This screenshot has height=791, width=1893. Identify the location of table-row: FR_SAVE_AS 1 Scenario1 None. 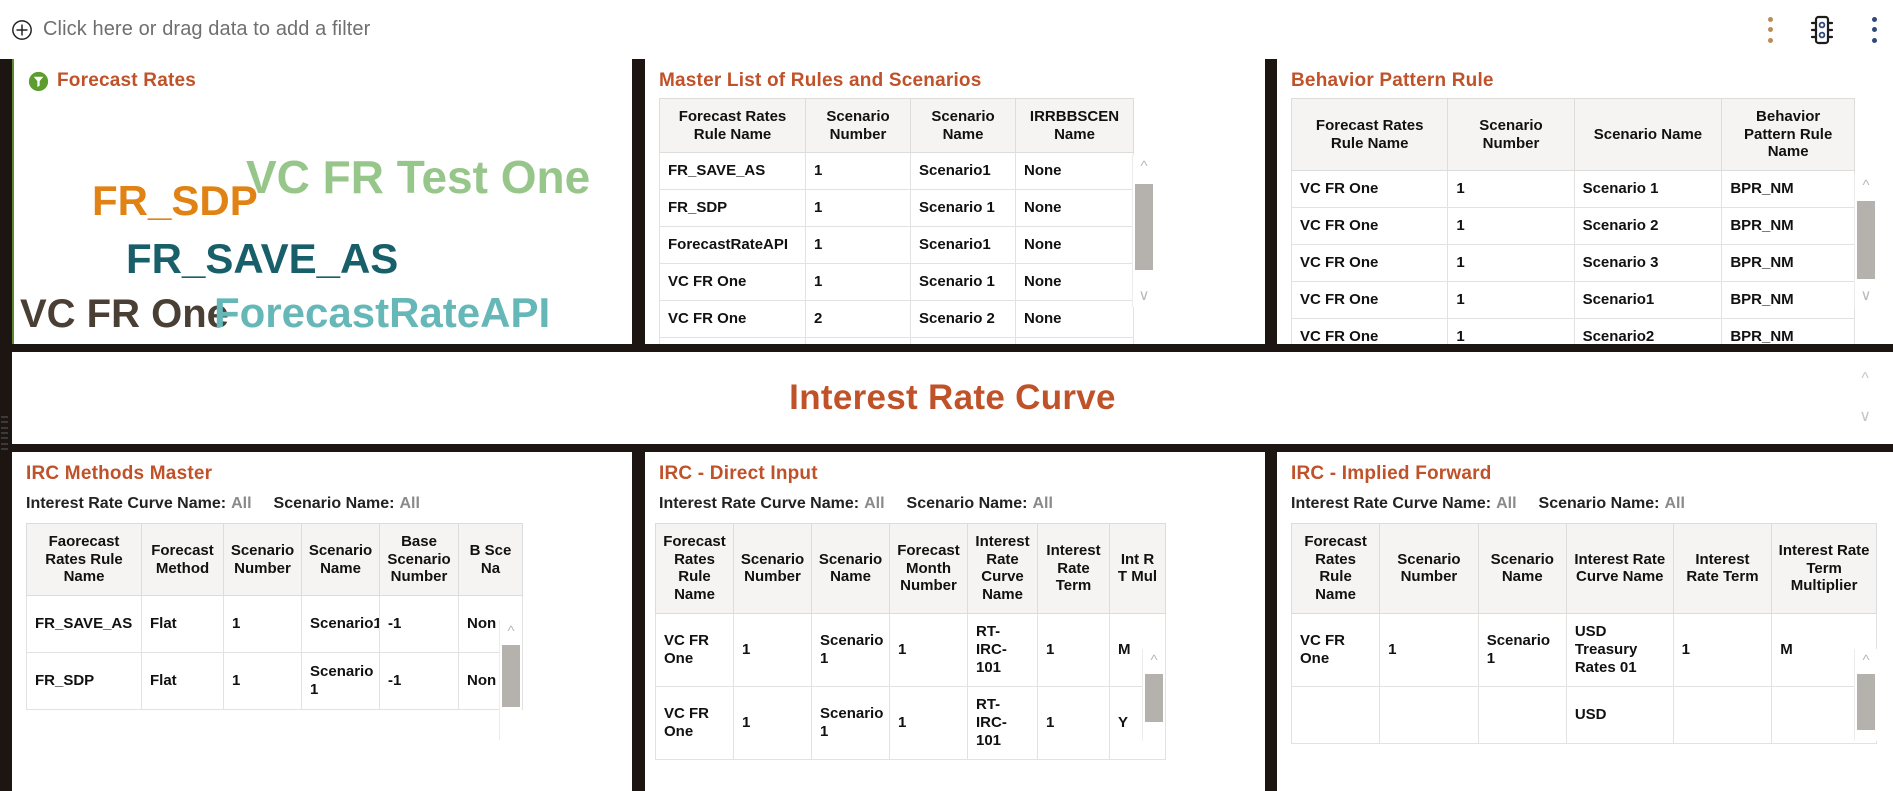
(896, 171).